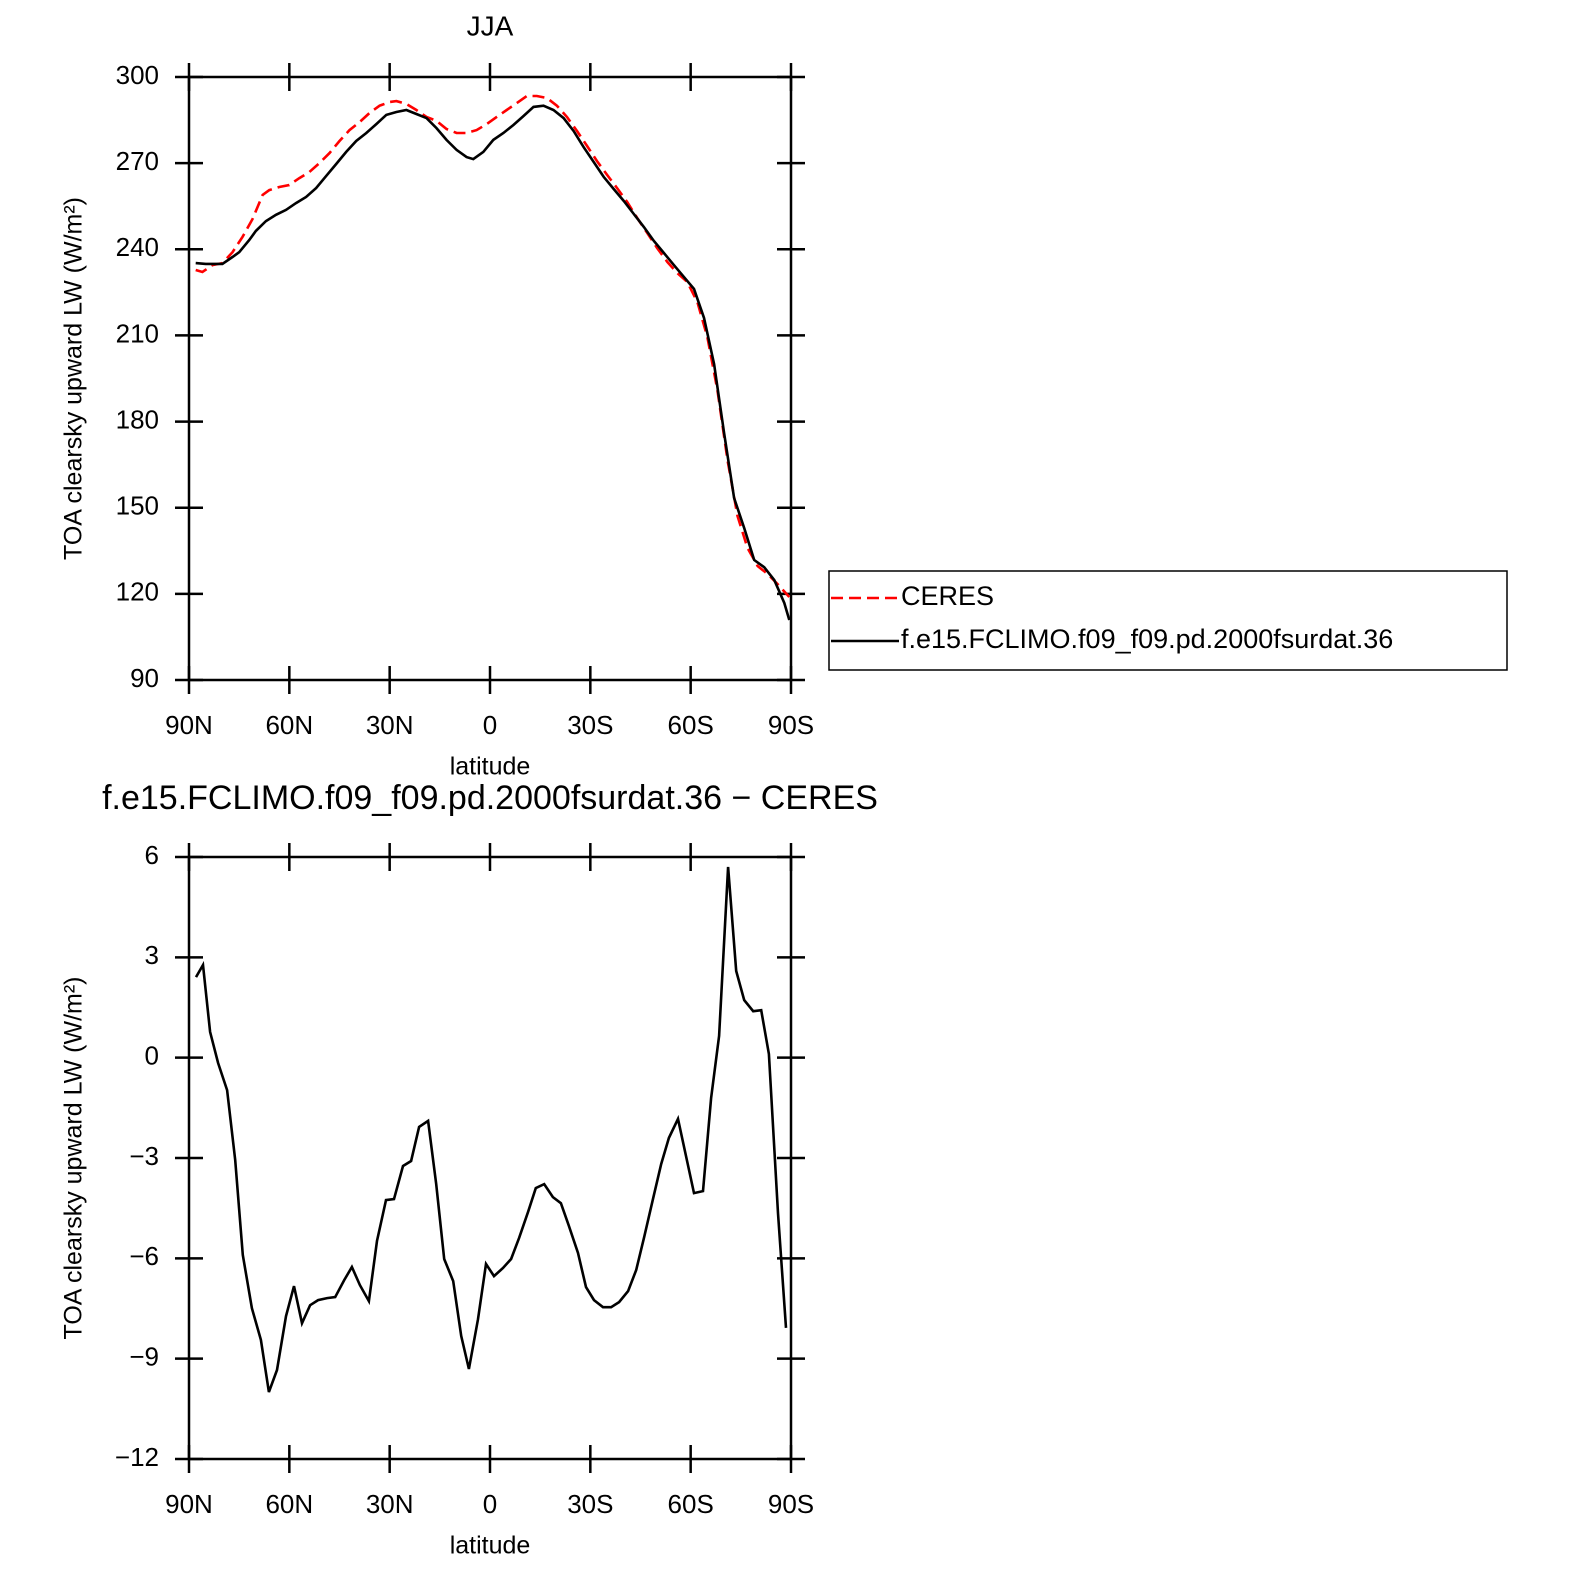  What do you see at coordinates (137, 506) in the screenshot?
I see `y-tick-label: 150` at bounding box center [137, 506].